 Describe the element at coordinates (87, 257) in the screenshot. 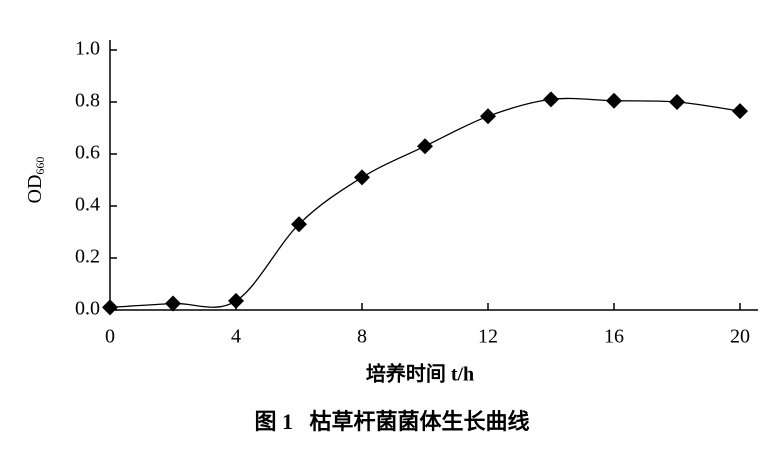

I see `y-tick-label: 0.2` at that location.